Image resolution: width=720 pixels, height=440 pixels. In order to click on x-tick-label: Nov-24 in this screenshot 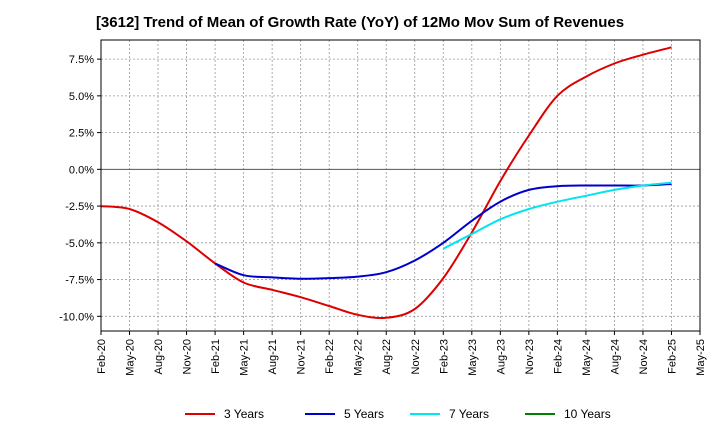, I will do `click(644, 356)`.